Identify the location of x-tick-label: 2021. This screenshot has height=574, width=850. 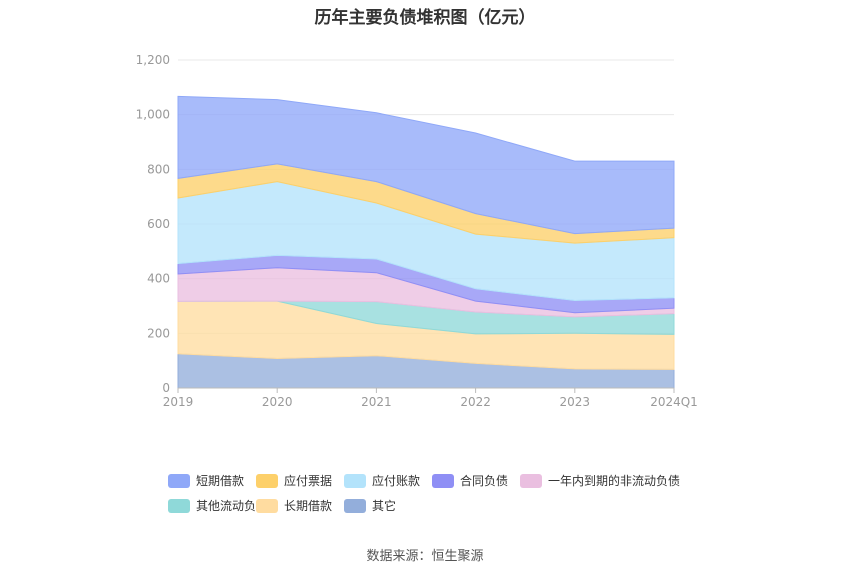
(376, 402).